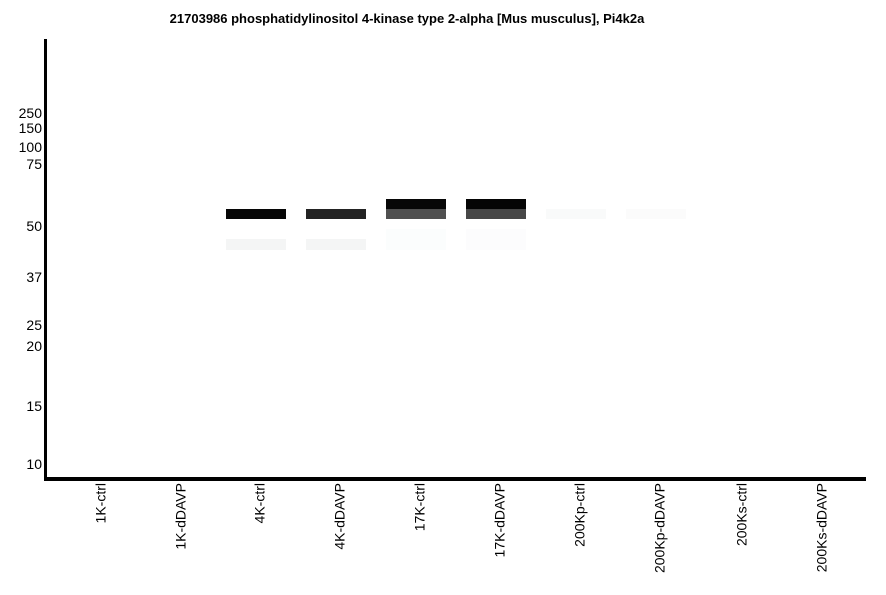 This screenshot has width=886, height=595. What do you see at coordinates (416, 204) in the screenshot?
I see `blot-band-17K-ctrl-strong` at bounding box center [416, 204].